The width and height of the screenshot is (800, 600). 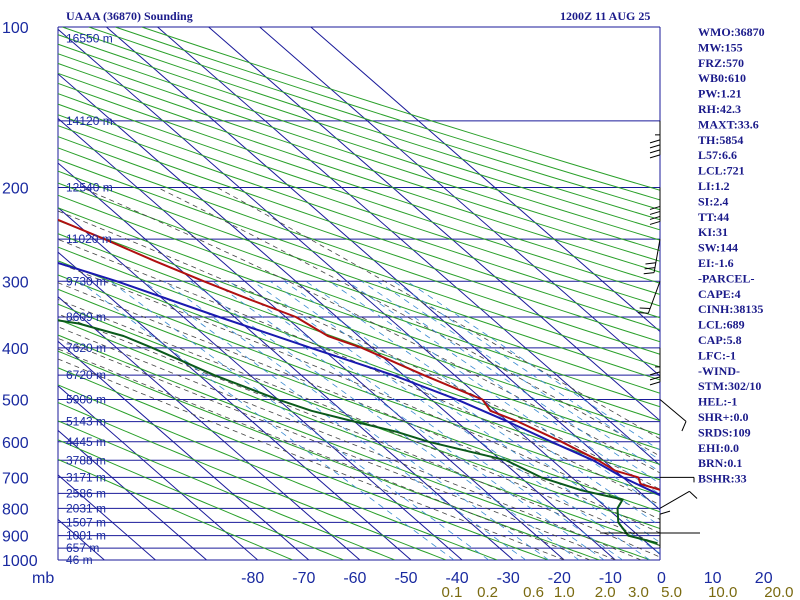 I want to click on wind-barb-column, so click(x=650, y=334).